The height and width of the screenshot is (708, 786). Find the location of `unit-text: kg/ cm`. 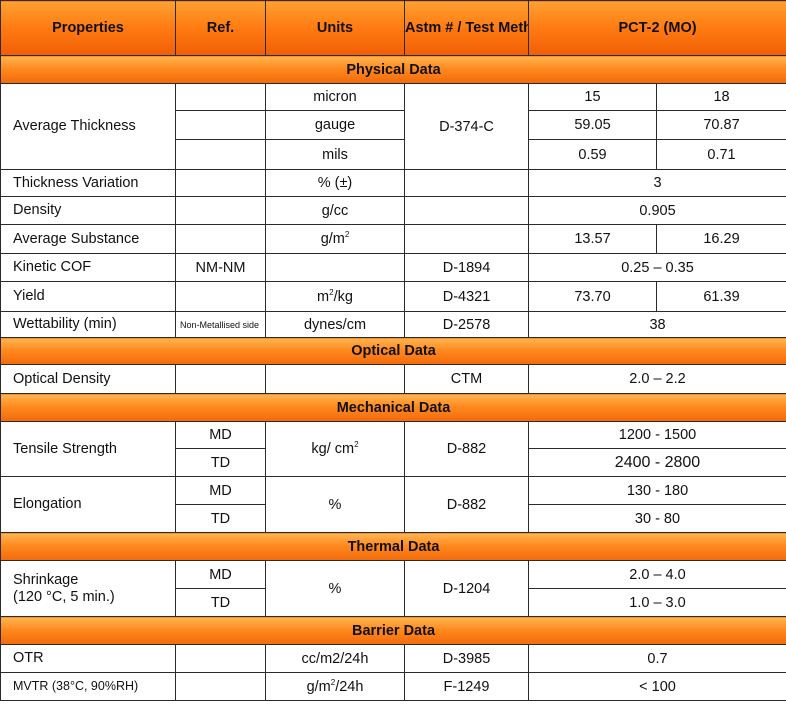

unit-text: kg/ cm is located at coordinates (333, 449).